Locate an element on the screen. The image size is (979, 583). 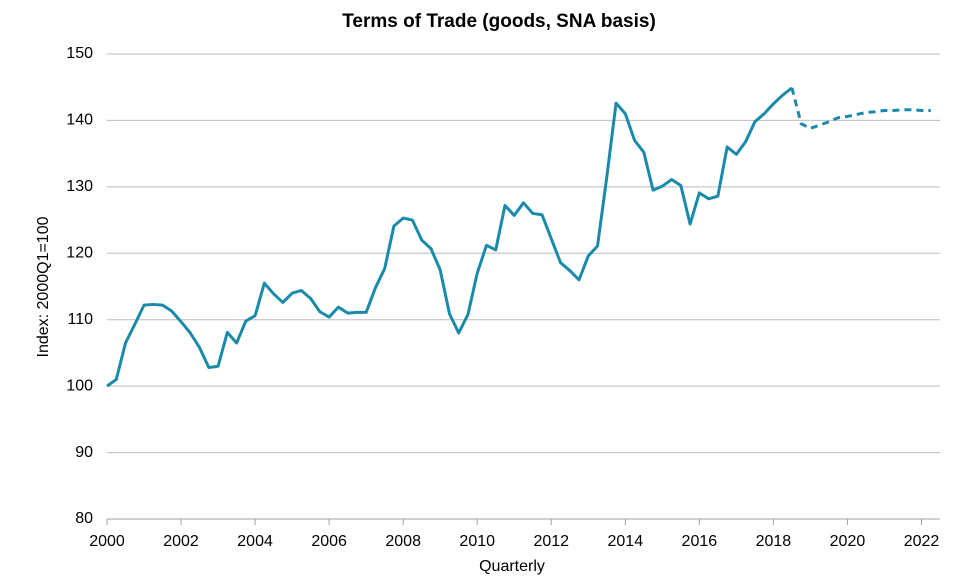
x-tick-label: 2016 is located at coordinates (700, 541).